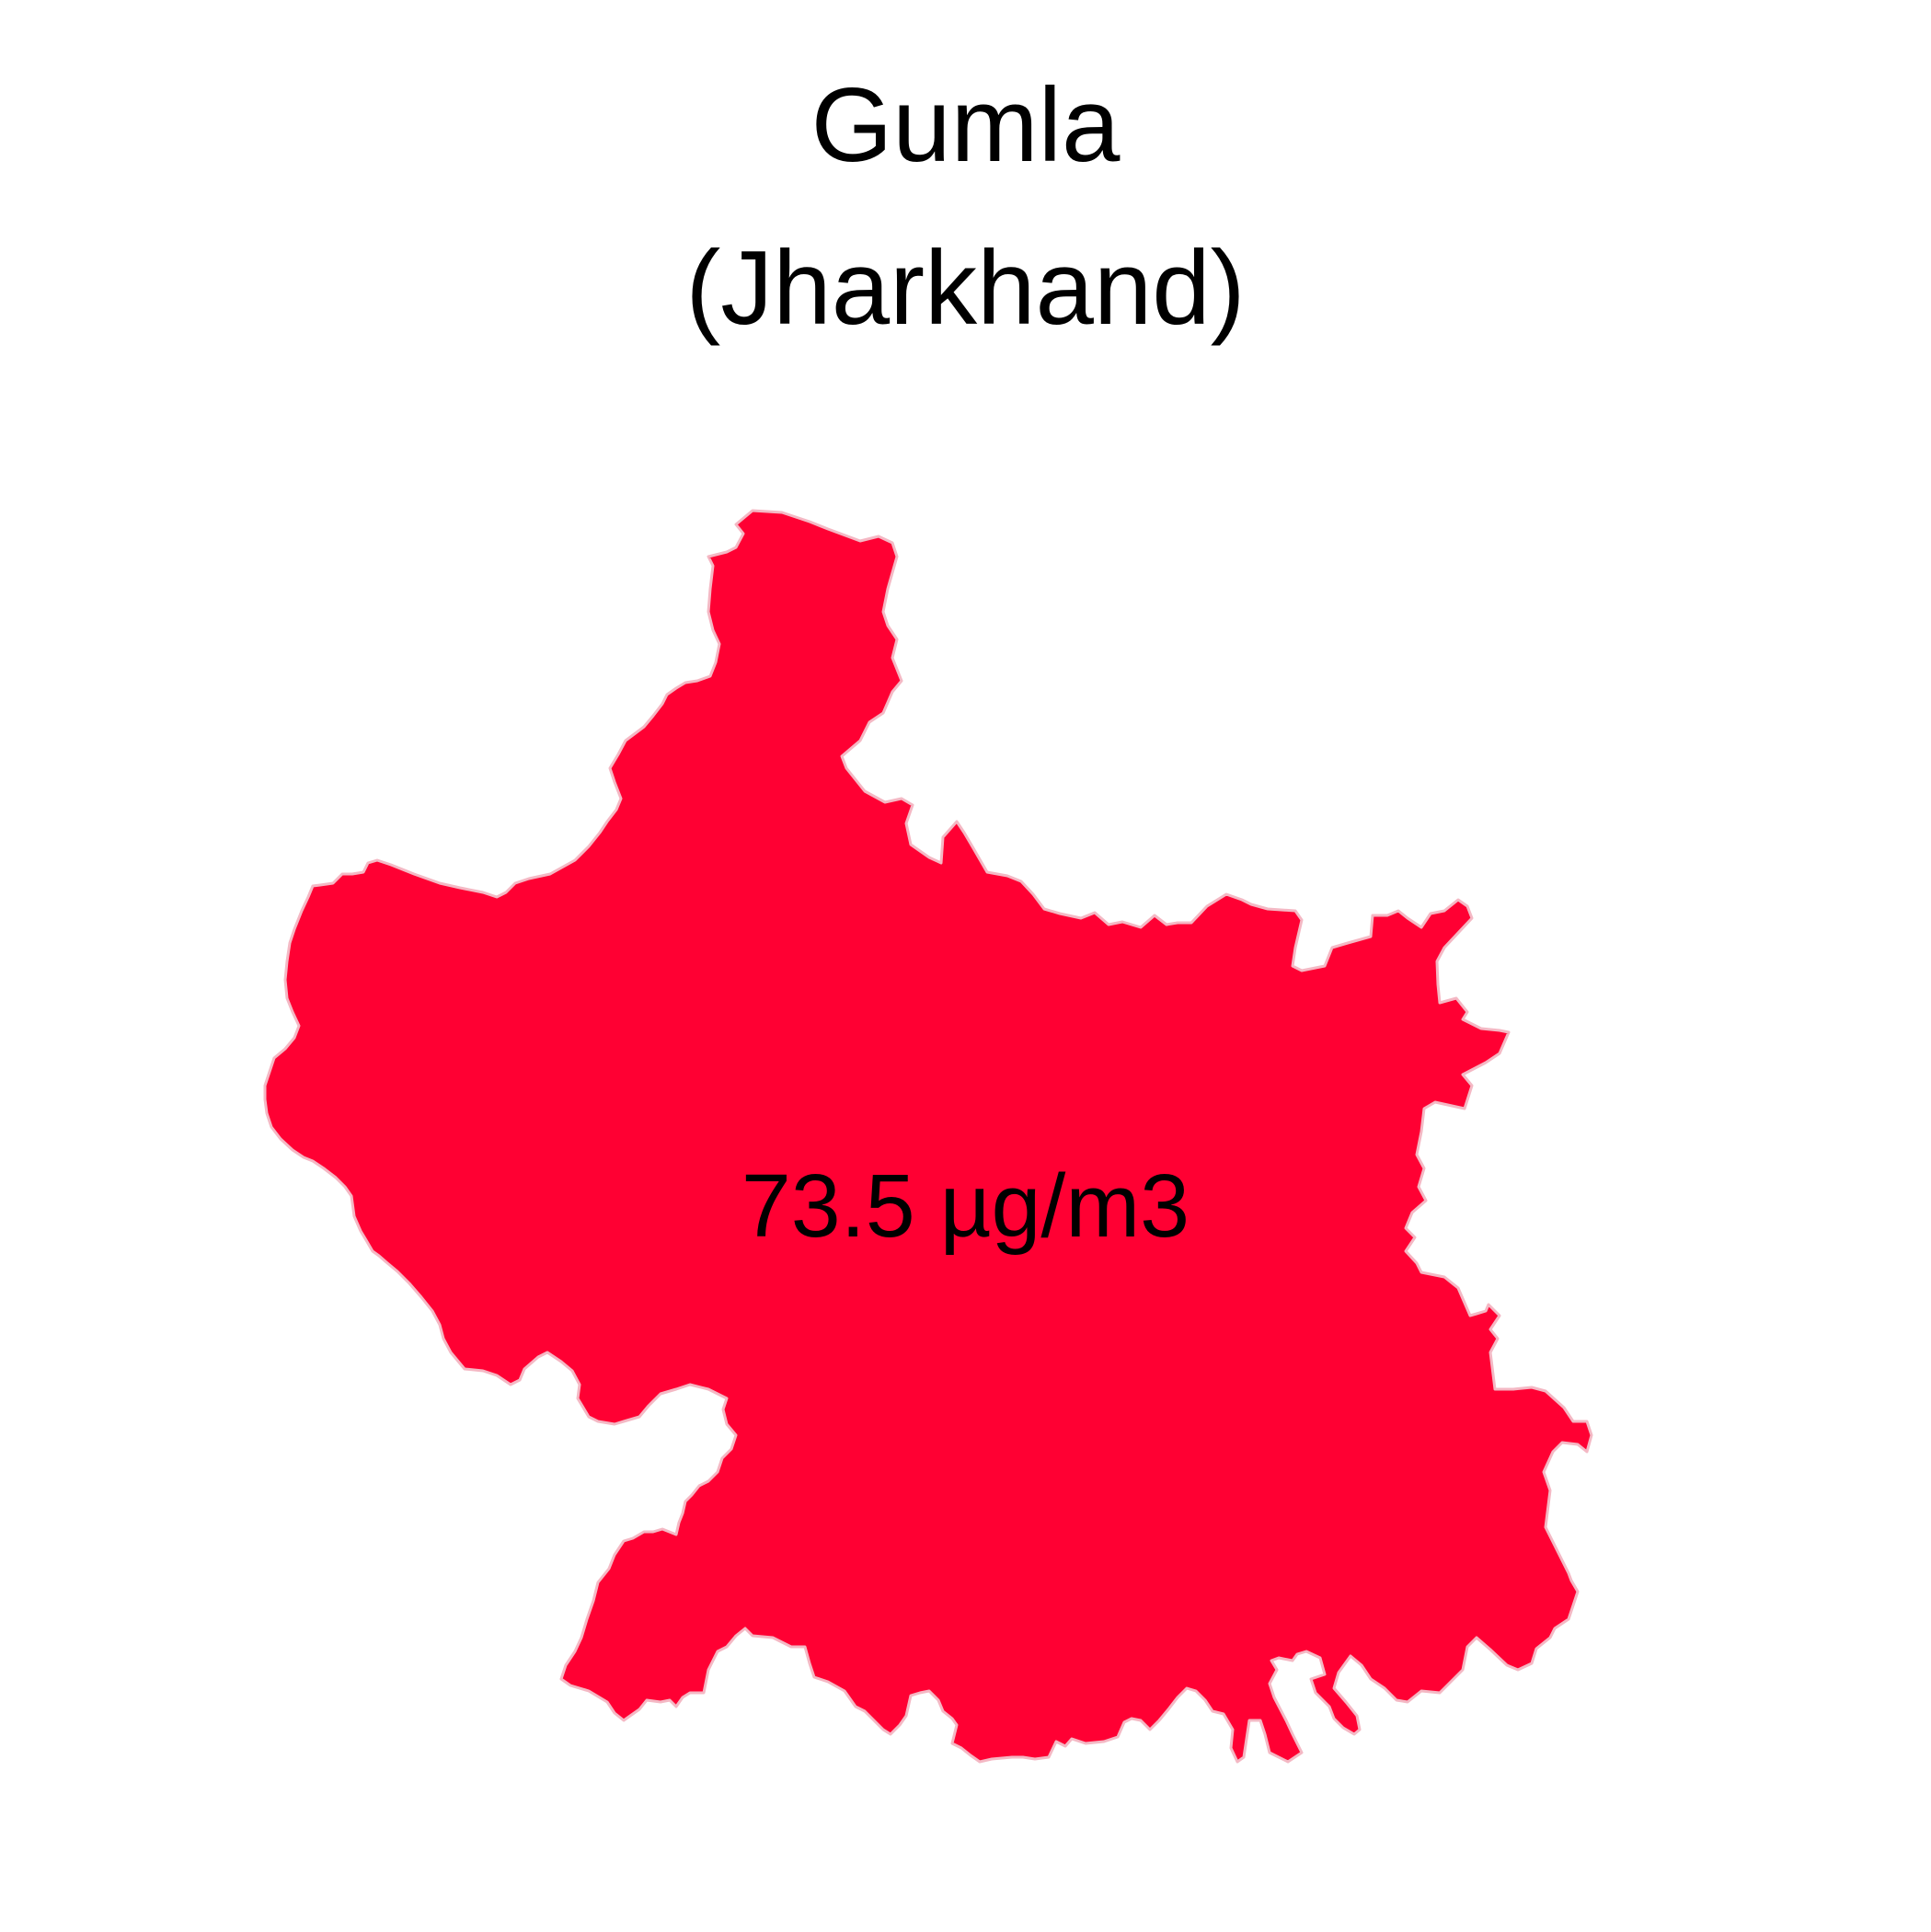  Describe the element at coordinates (965, 126) in the screenshot. I see `map-title: Gumla` at that location.